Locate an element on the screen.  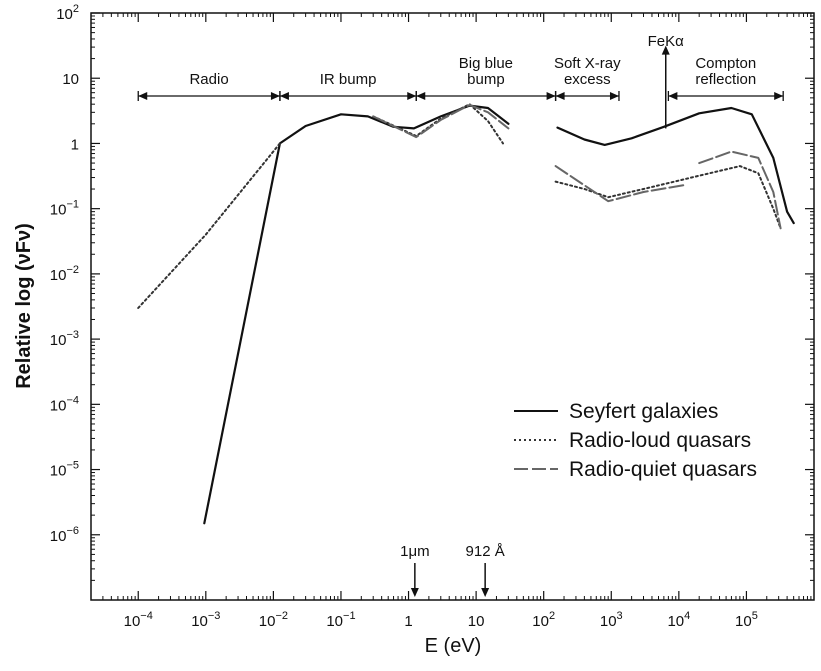
x-tick-label: 10³ is located at coordinates (611, 620).